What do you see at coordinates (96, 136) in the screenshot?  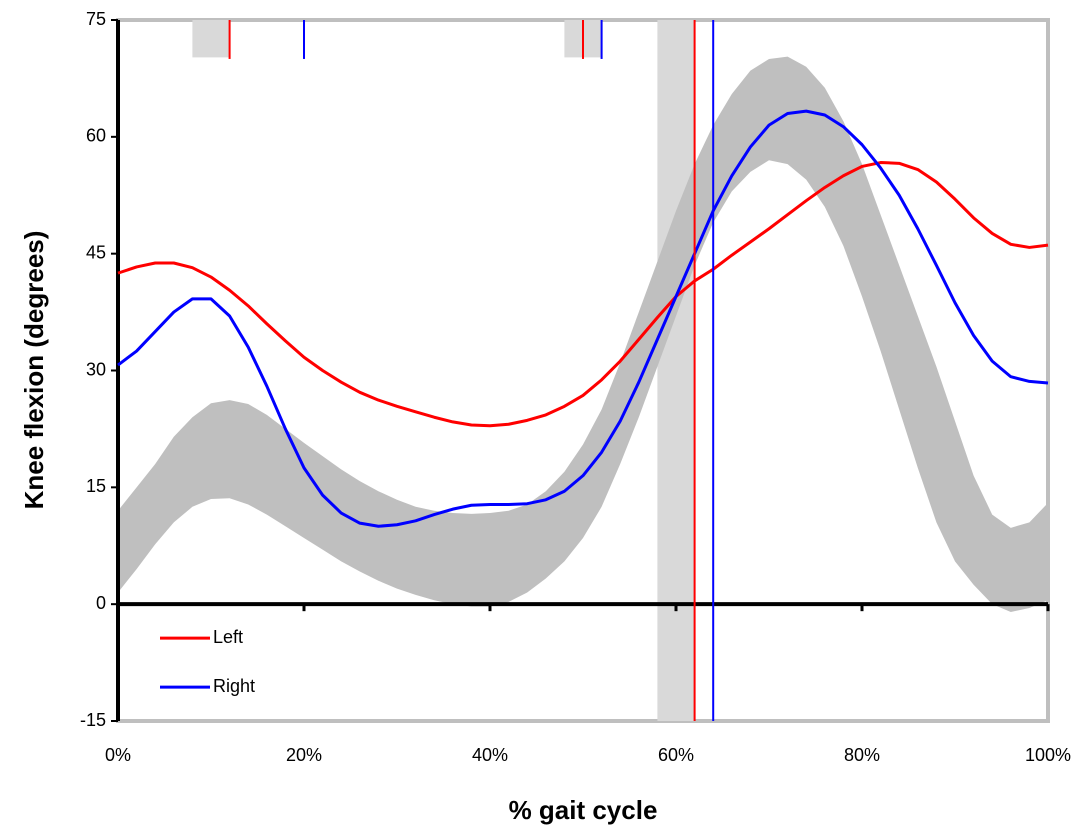 I see `y-tick-label: 60` at bounding box center [96, 136].